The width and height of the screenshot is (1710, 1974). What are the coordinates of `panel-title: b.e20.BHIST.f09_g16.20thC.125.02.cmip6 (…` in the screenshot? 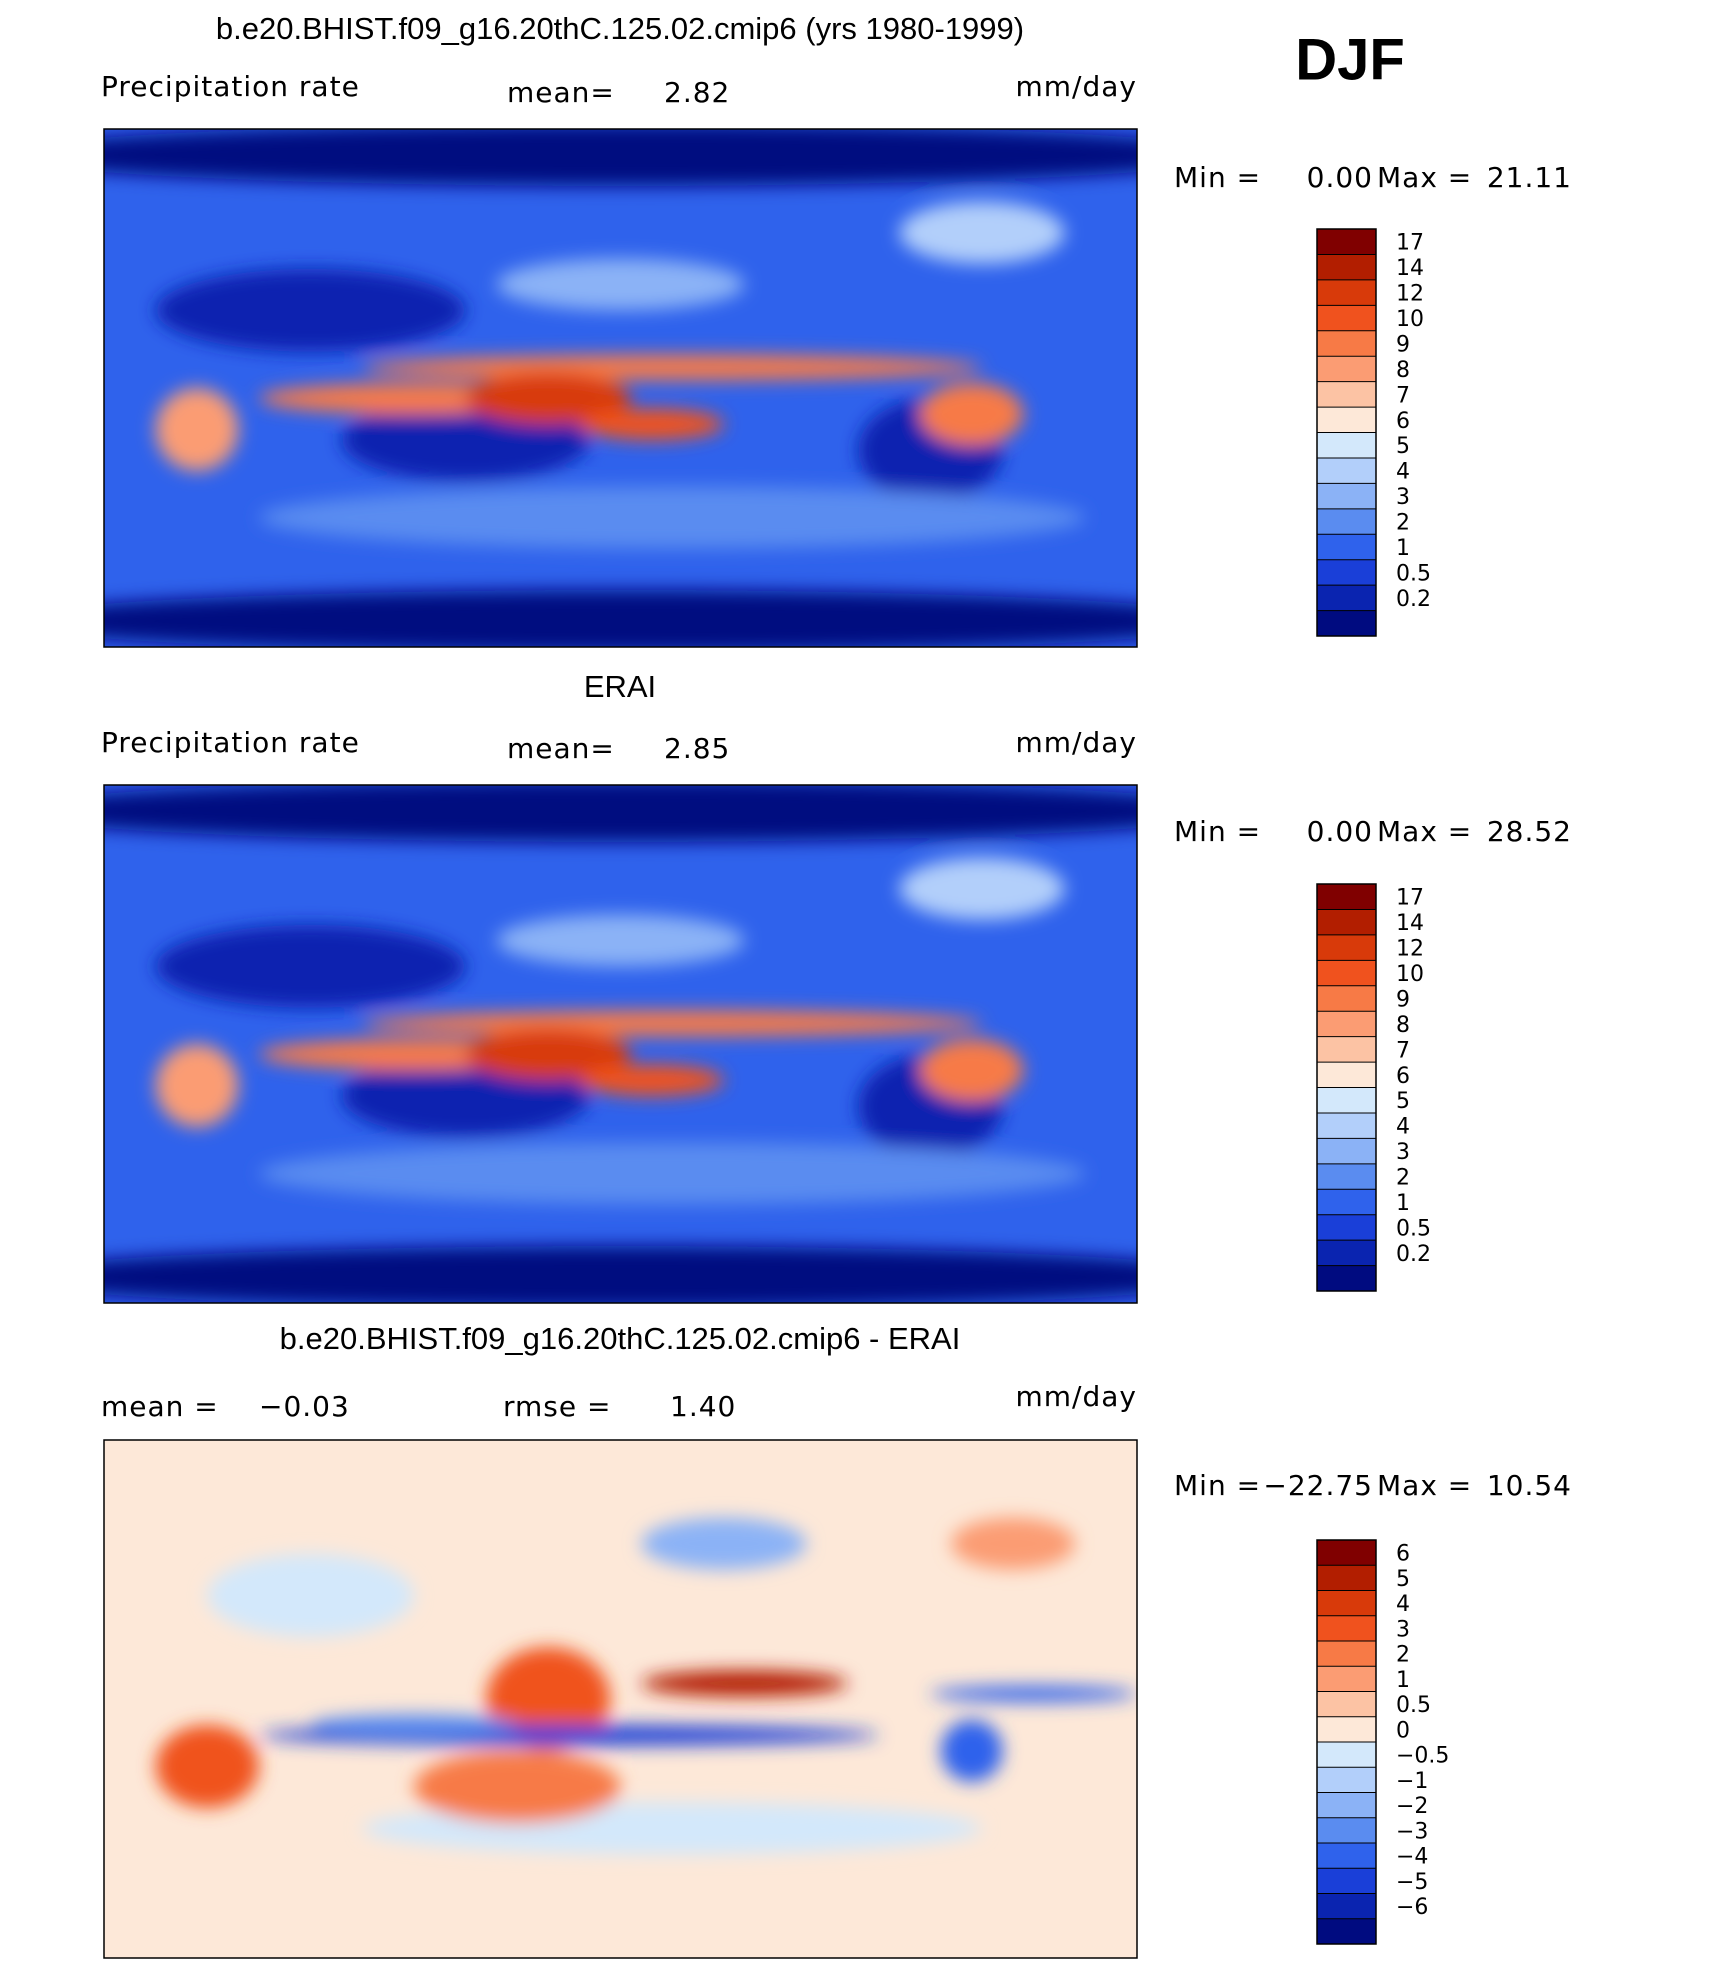 It's located at (620, 28).